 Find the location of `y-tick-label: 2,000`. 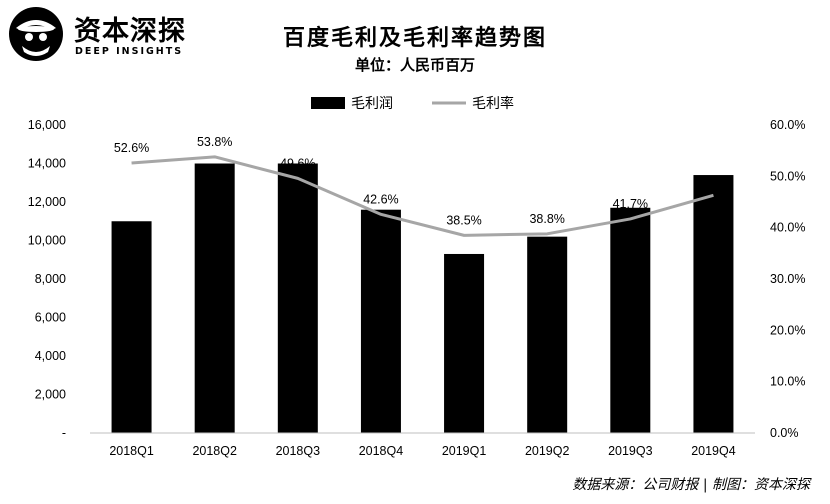

y-tick-label: 2,000 is located at coordinates (50, 395).